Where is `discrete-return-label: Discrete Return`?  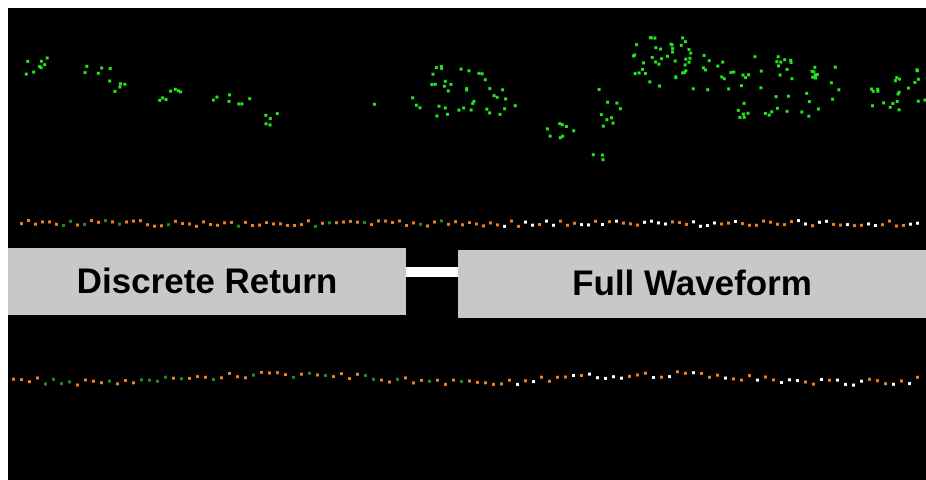 discrete-return-label: Discrete Return is located at coordinates (207, 281).